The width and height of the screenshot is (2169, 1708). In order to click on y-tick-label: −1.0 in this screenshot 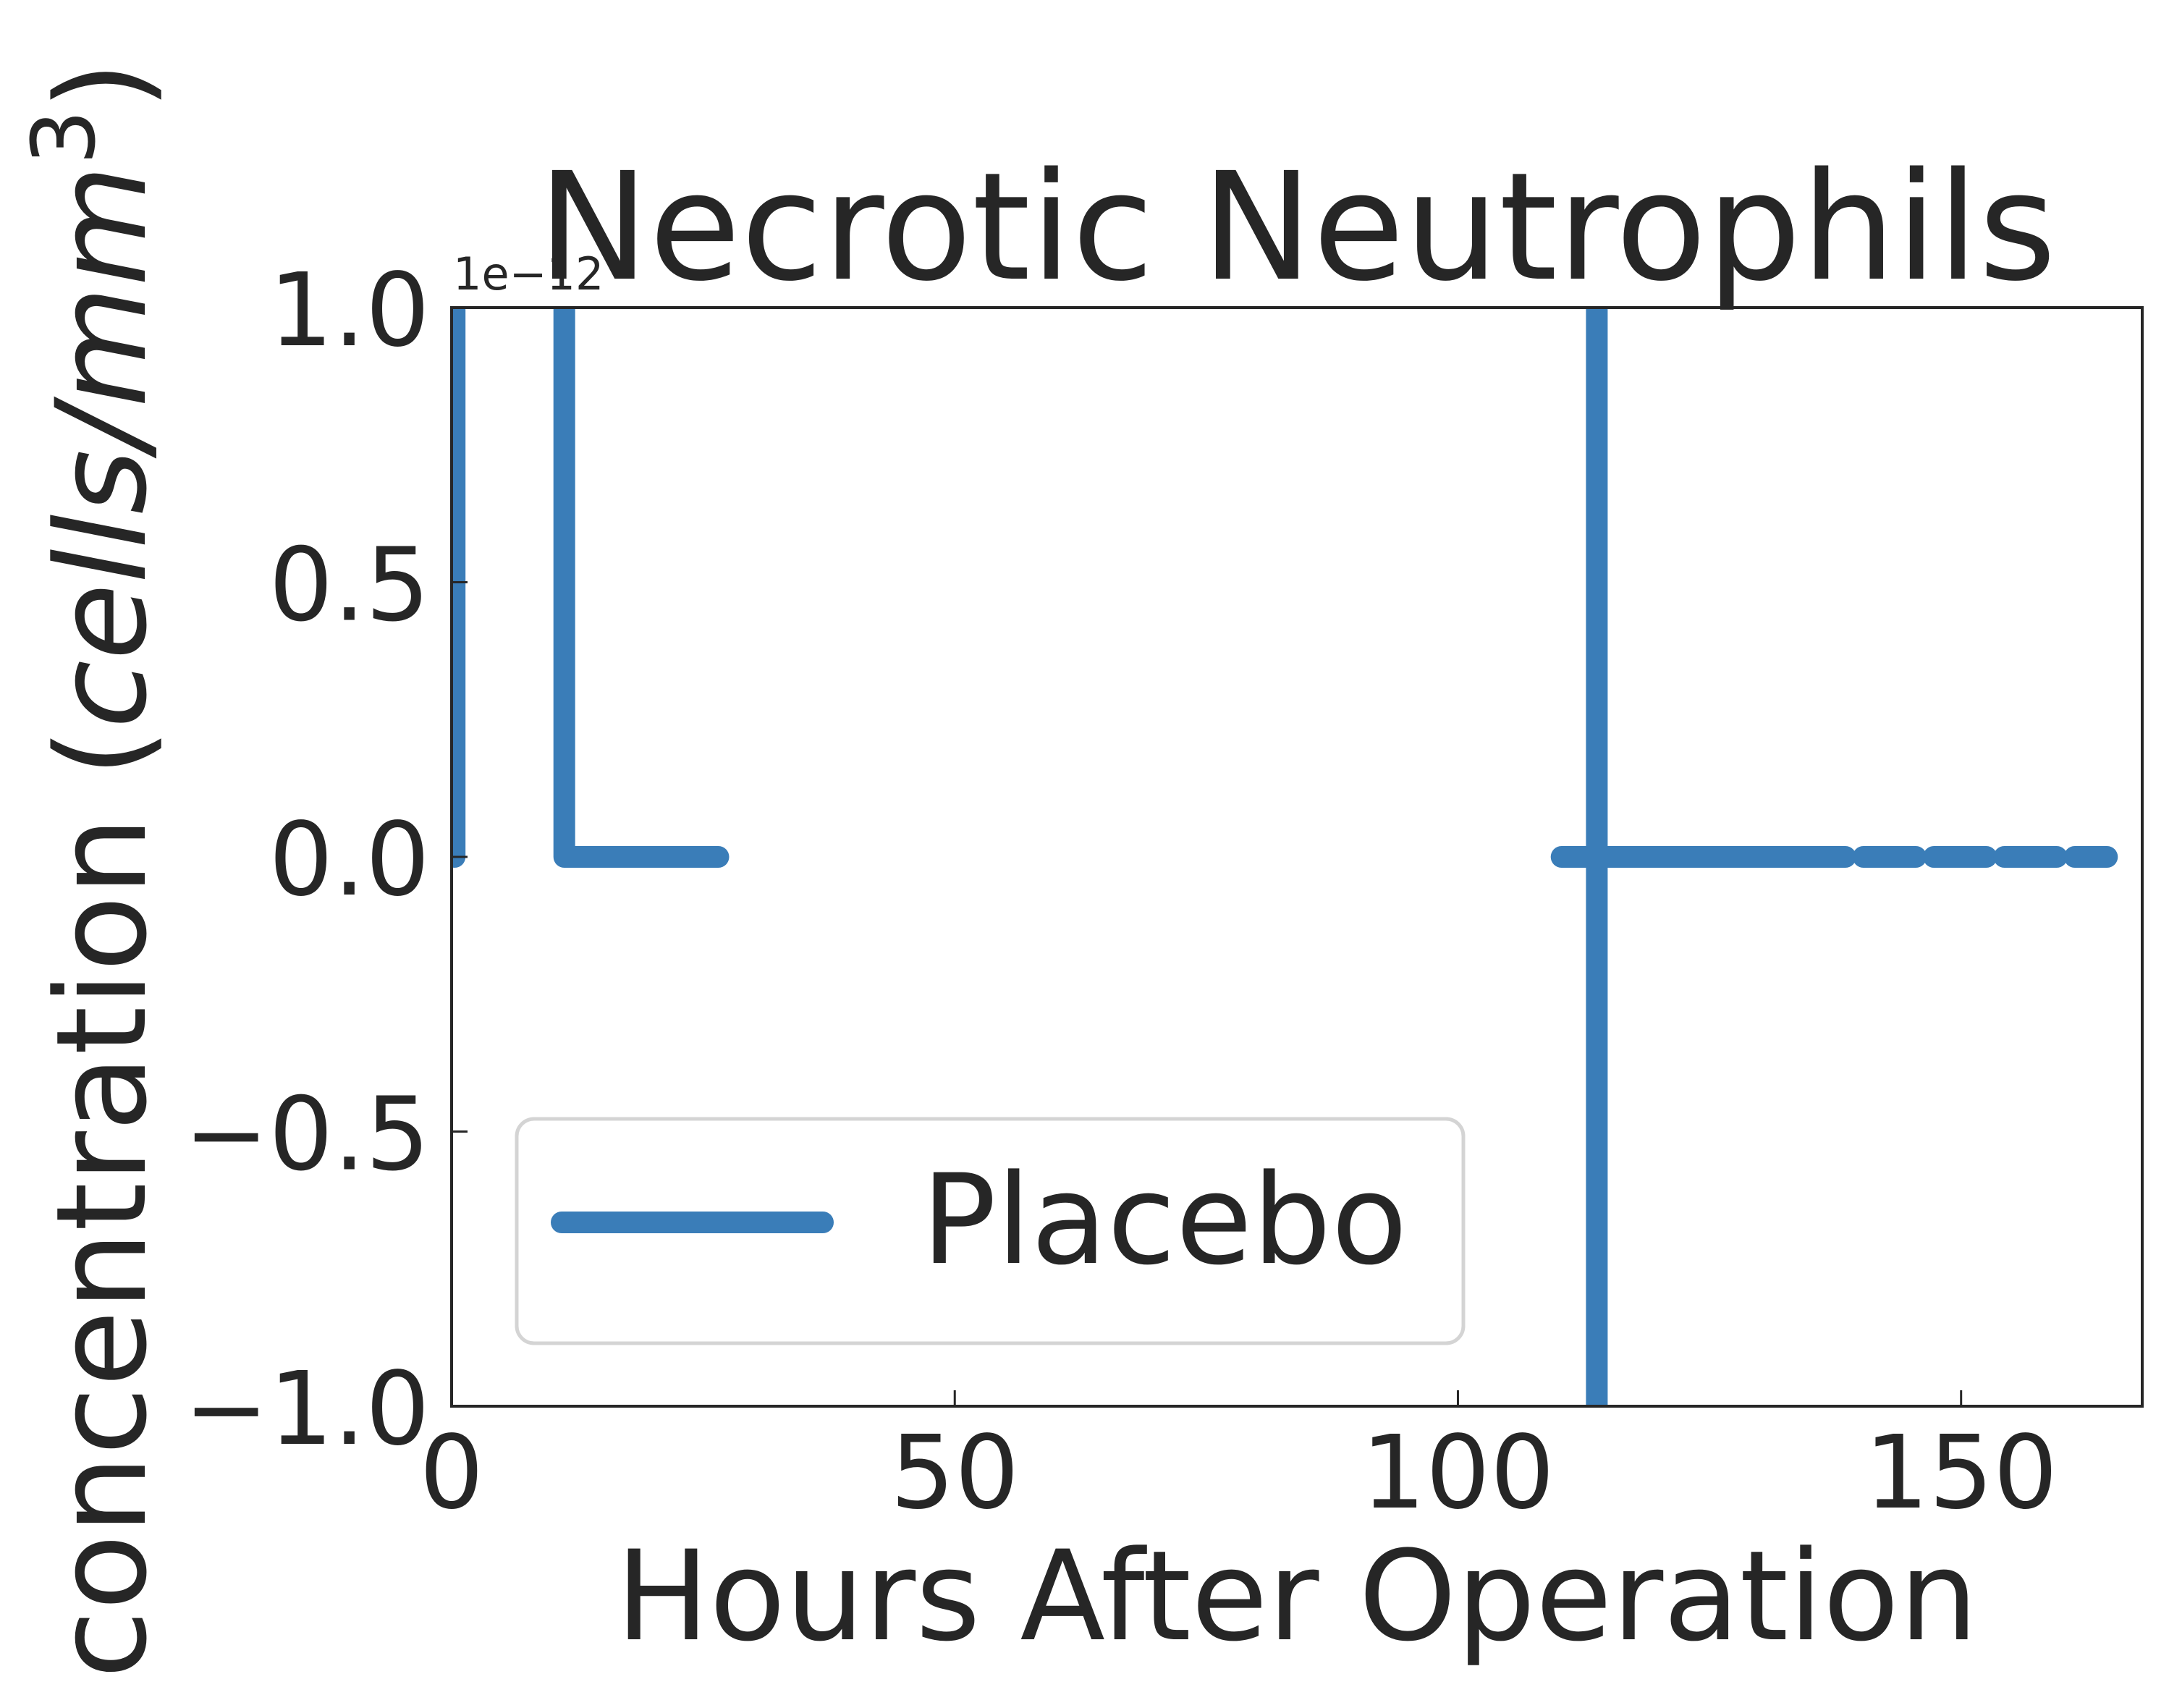, I will do `click(307, 1409)`.